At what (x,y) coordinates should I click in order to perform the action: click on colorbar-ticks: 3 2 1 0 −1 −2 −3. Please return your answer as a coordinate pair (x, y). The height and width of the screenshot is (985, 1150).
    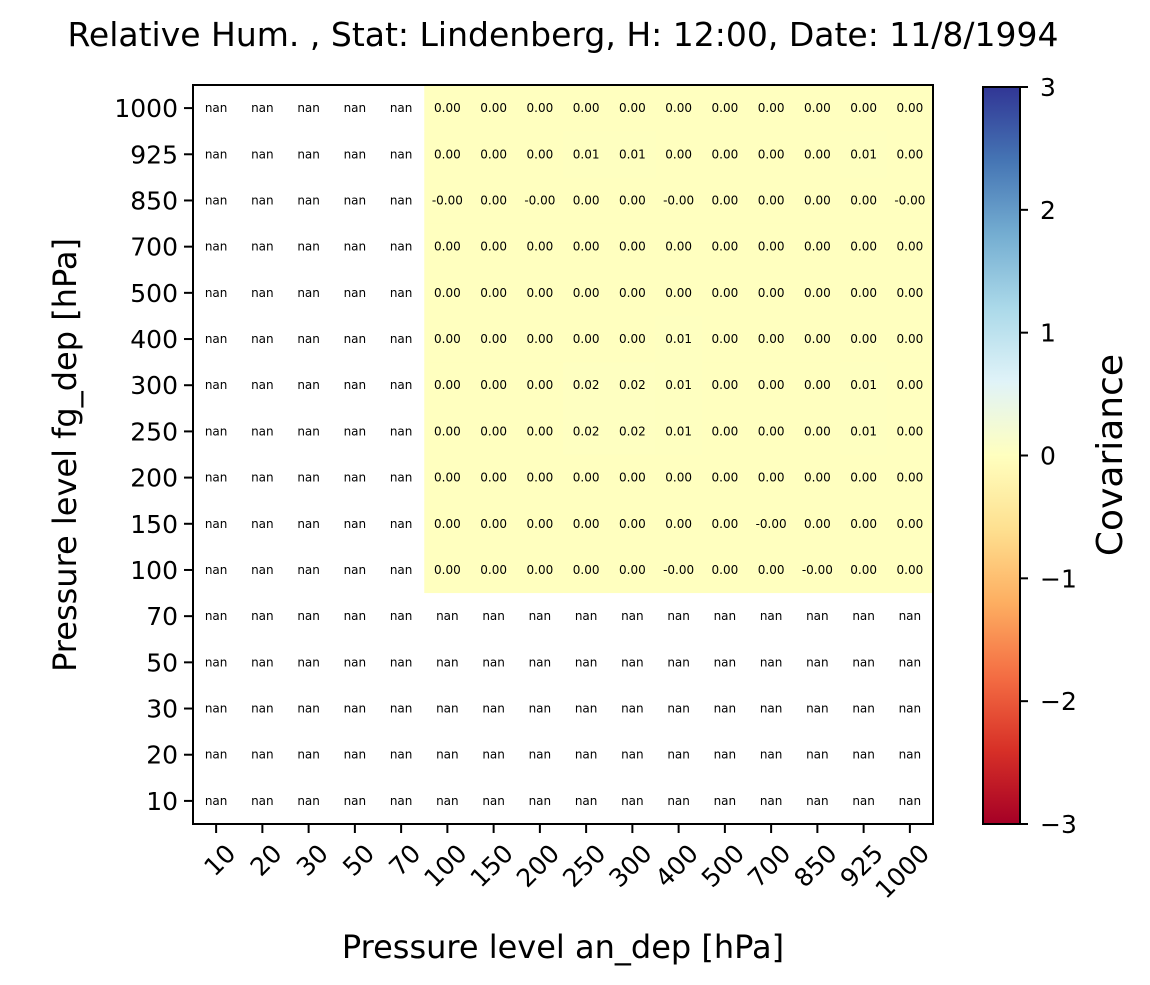
    Looking at the image, I should click on (1048, 456).